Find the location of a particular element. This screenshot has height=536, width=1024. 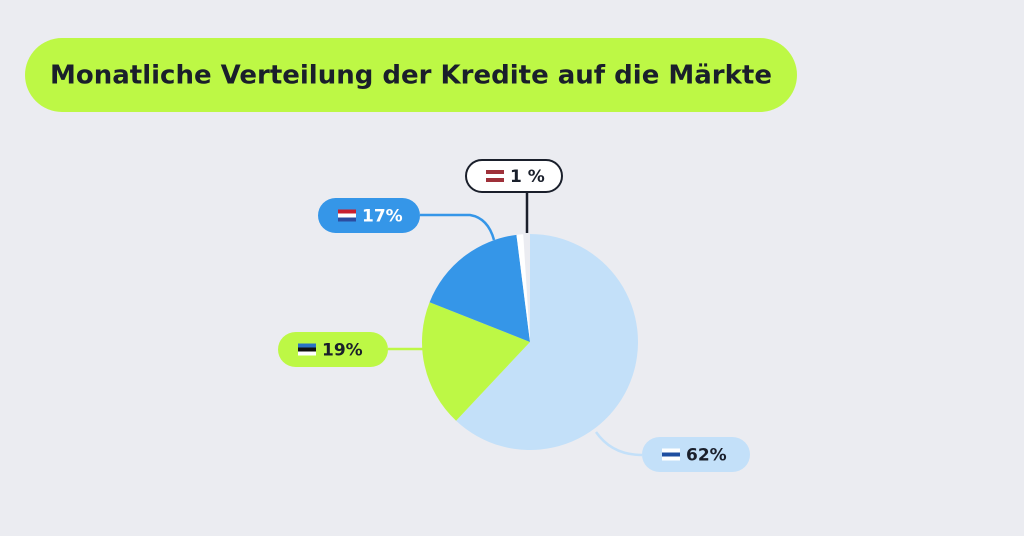

data-label: 62% is located at coordinates (706, 456).